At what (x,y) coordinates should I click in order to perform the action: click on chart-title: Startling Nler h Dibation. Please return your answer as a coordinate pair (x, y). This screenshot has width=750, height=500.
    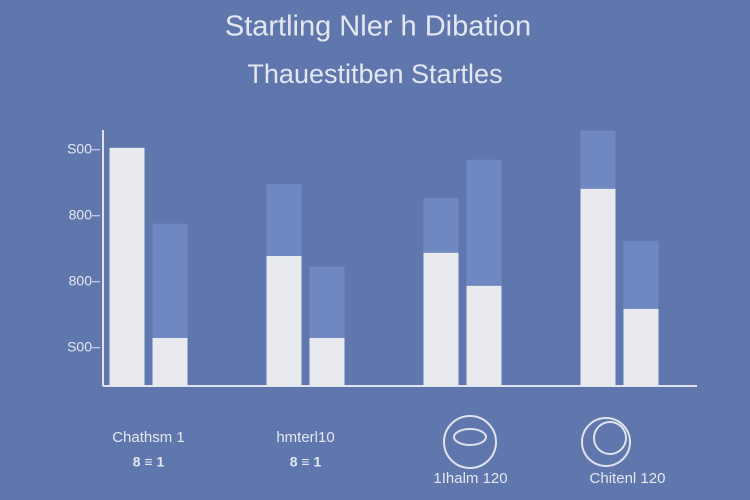
    Looking at the image, I should click on (378, 27).